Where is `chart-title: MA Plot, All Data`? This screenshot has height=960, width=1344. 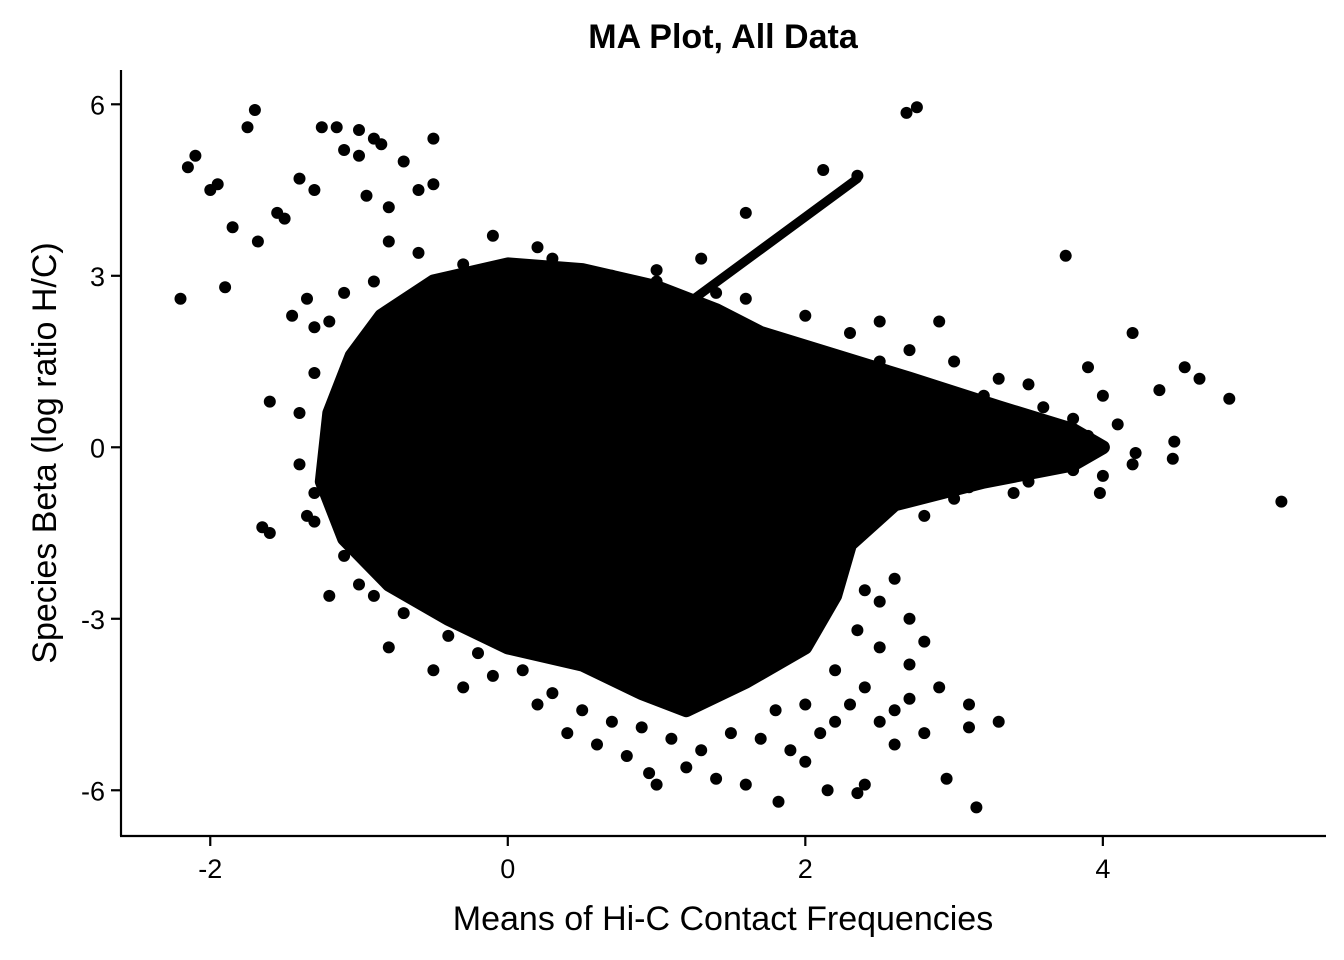
chart-title: MA Plot, All Data is located at coordinates (723, 37).